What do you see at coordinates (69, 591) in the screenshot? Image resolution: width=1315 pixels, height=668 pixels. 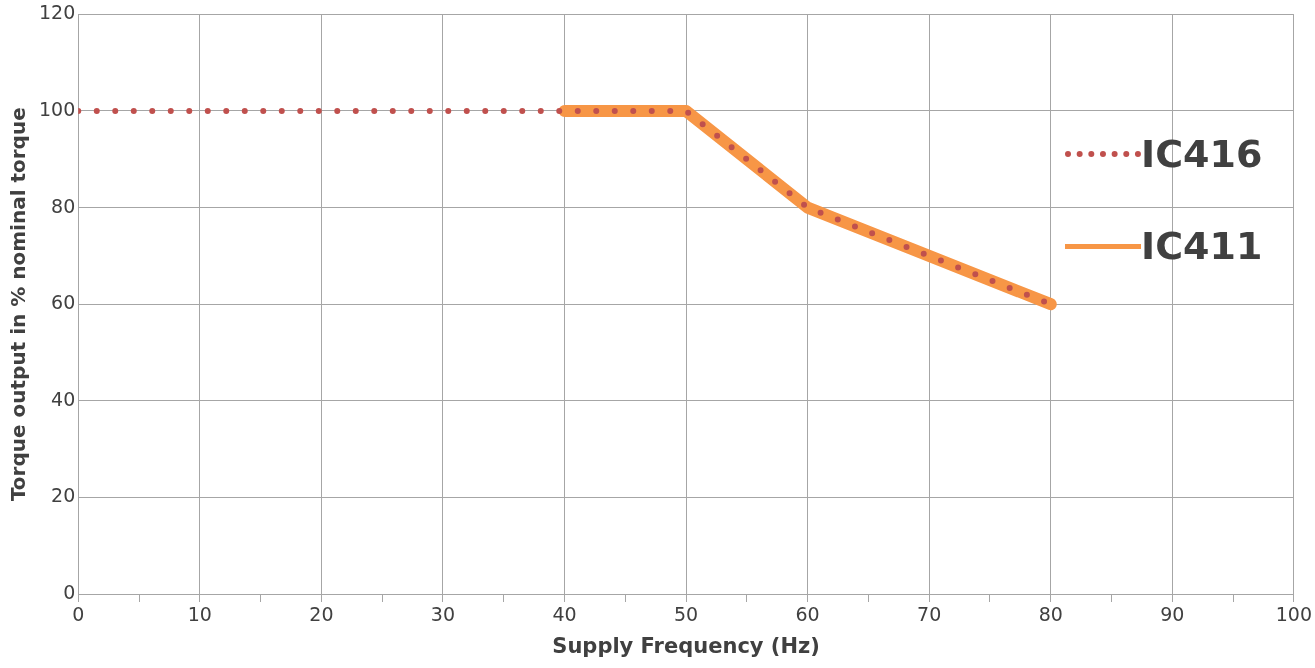 I see `y-tick-label: 0` at bounding box center [69, 591].